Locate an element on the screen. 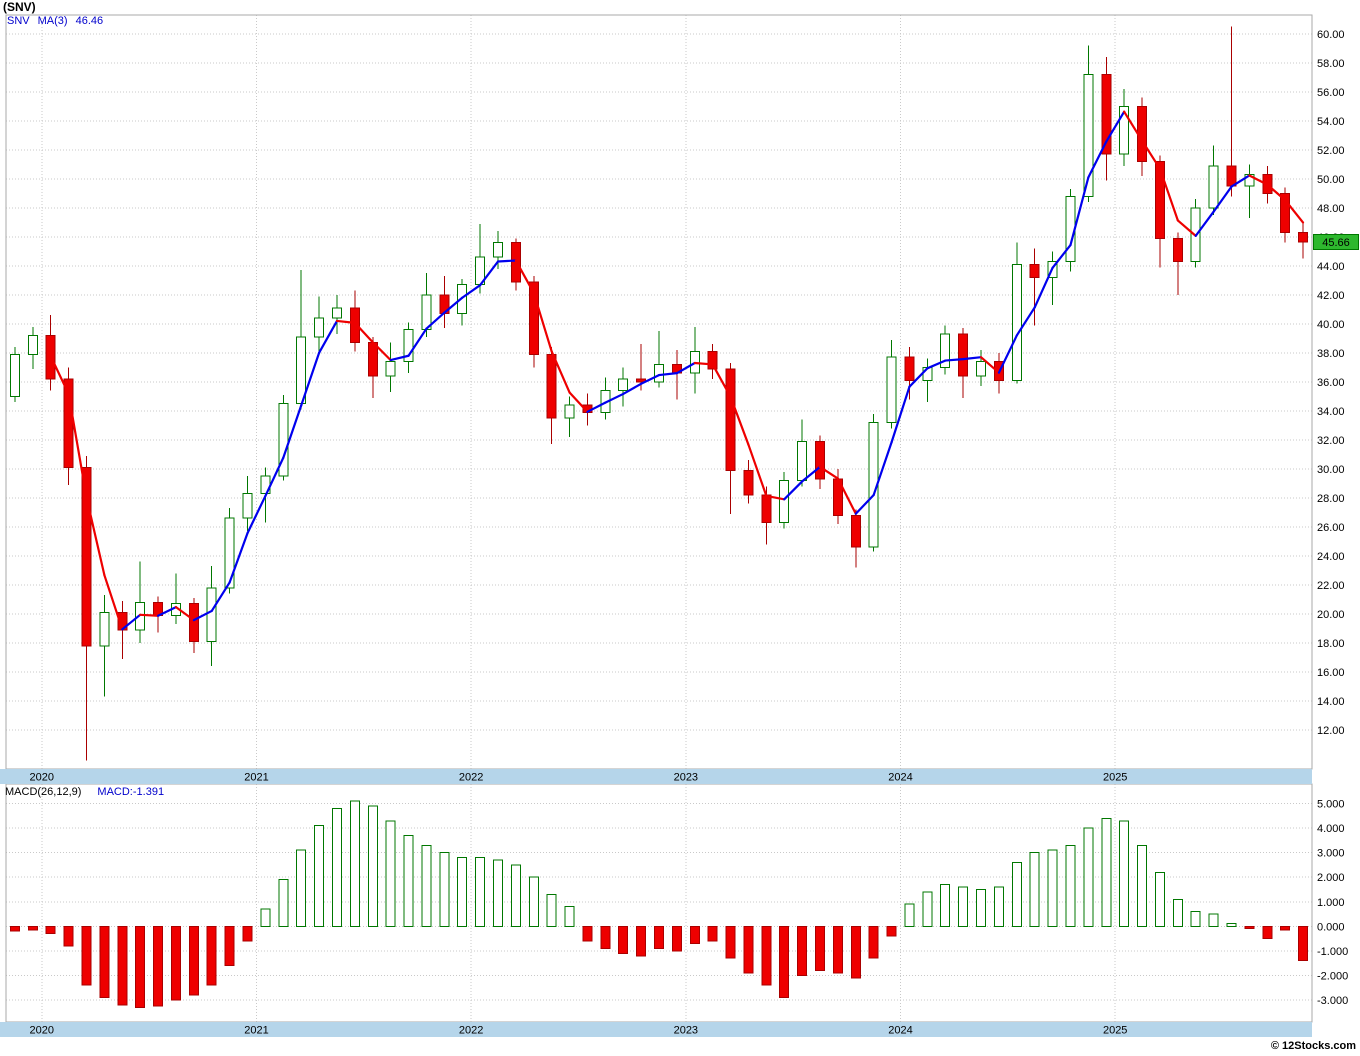 The height and width of the screenshot is (1056, 1360). svg-text: 18.00 is located at coordinates (1331, 644).